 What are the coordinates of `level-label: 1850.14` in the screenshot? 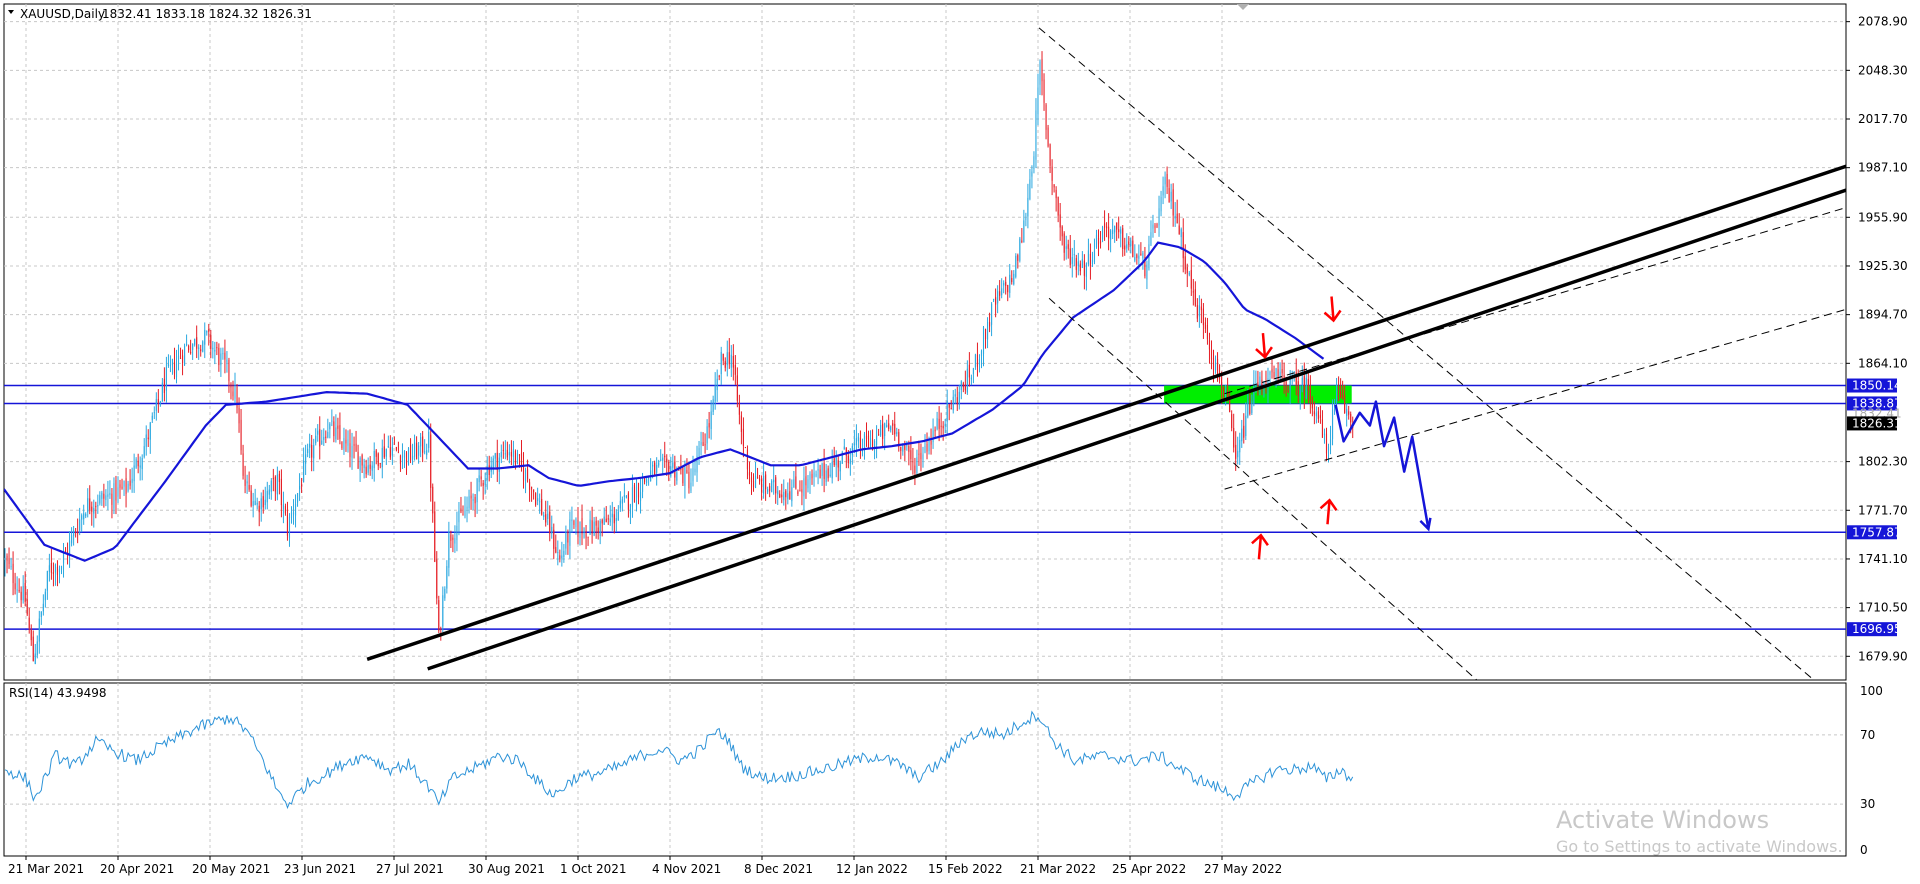 It's located at (1877, 386).